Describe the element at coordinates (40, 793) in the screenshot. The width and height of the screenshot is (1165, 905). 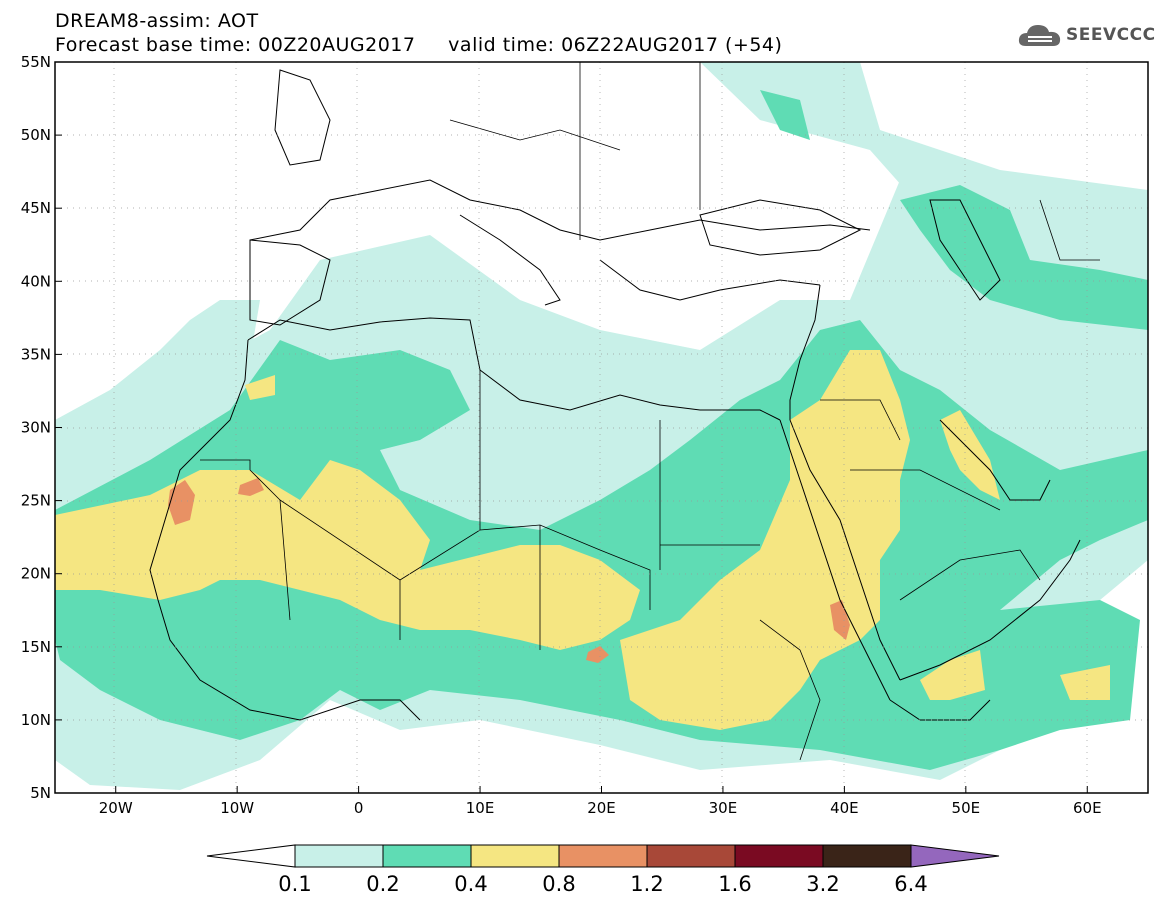
I see `lat-tick-label: 5N` at that location.